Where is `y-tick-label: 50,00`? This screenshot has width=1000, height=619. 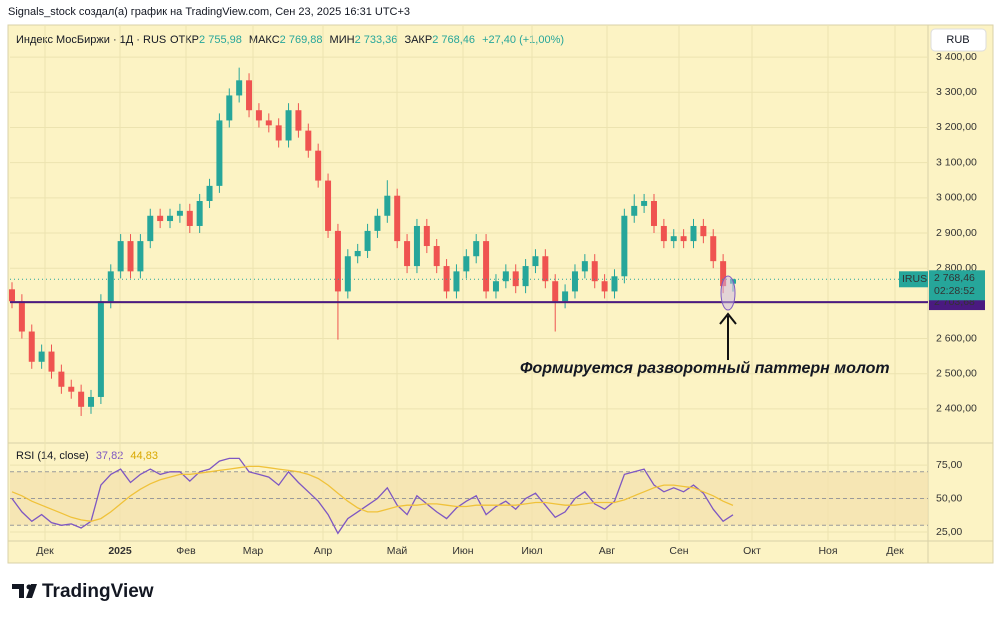 y-tick-label: 50,00 is located at coordinates (949, 498).